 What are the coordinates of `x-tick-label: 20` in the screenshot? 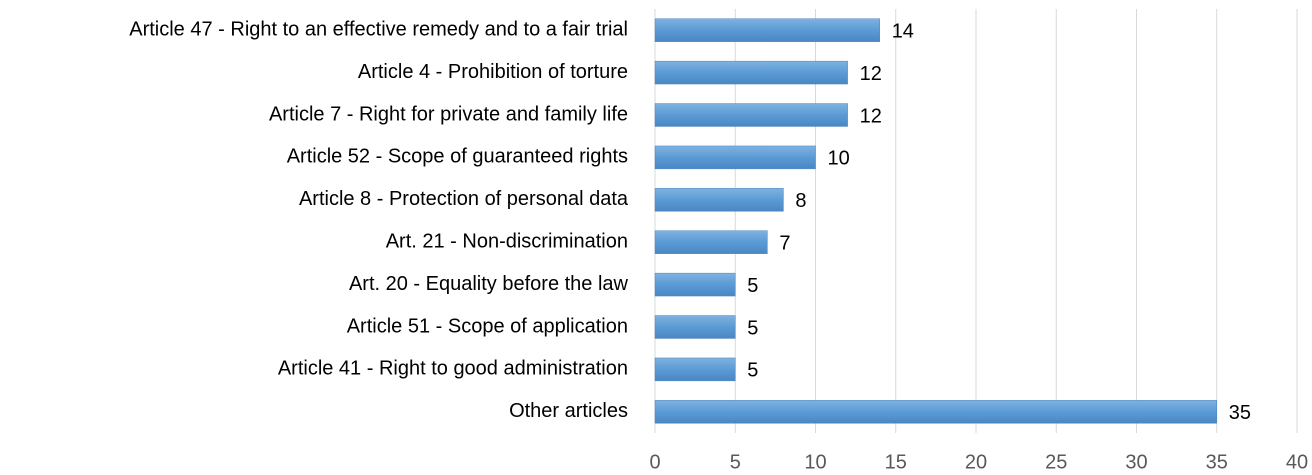 It's located at (976, 462).